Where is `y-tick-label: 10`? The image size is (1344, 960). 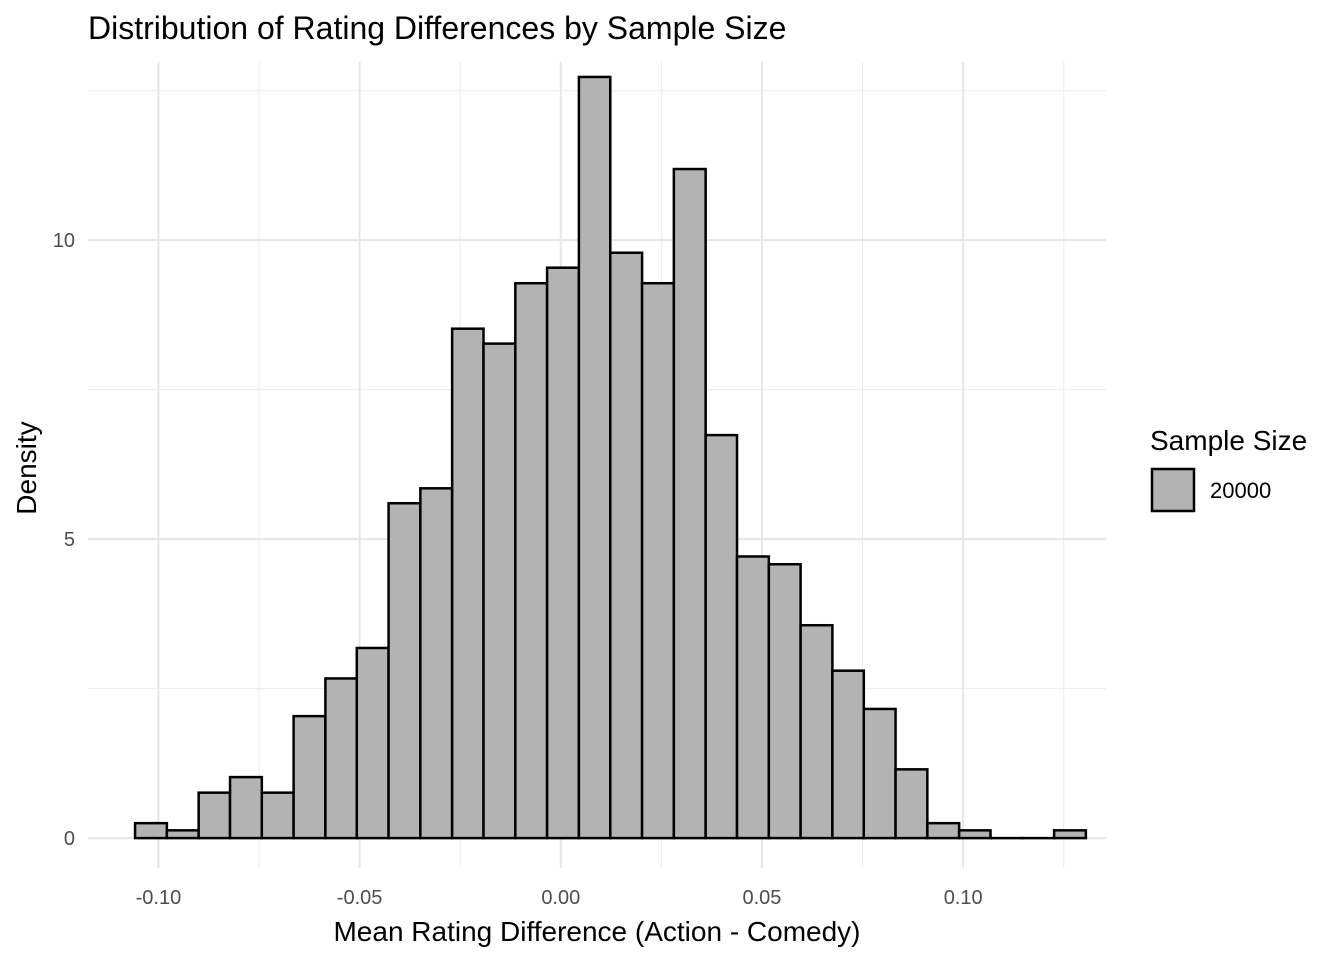 y-tick-label: 10 is located at coordinates (64, 241).